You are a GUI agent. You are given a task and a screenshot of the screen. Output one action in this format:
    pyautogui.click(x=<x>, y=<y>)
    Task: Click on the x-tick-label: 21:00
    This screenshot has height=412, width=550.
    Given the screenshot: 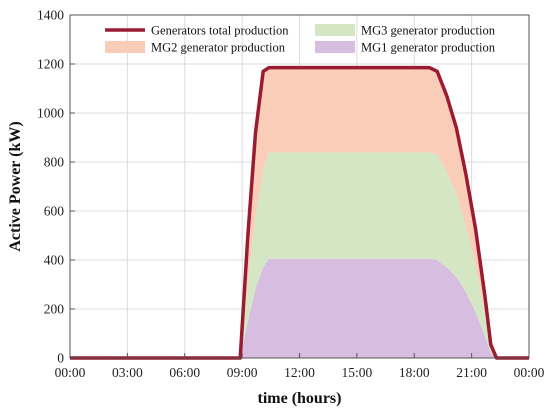 What is the action you would take?
    pyautogui.click(x=471, y=372)
    